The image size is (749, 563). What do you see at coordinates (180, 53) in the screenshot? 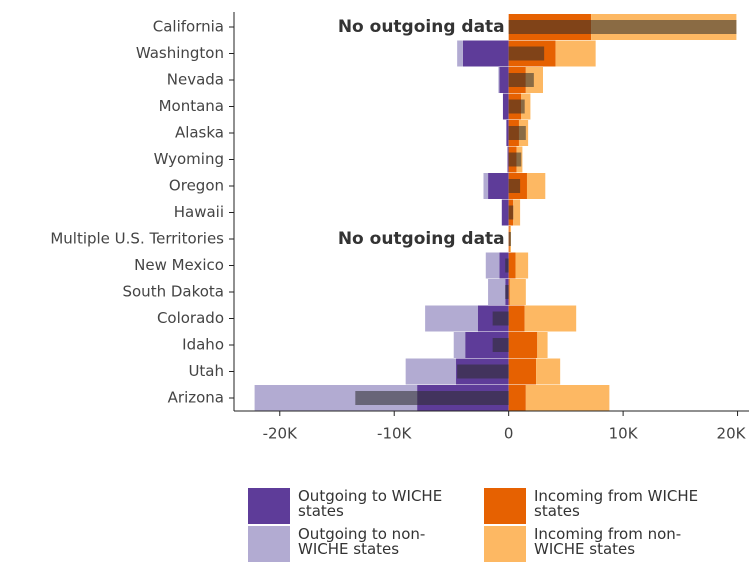
I see `category-label: Washington` at bounding box center [180, 53].